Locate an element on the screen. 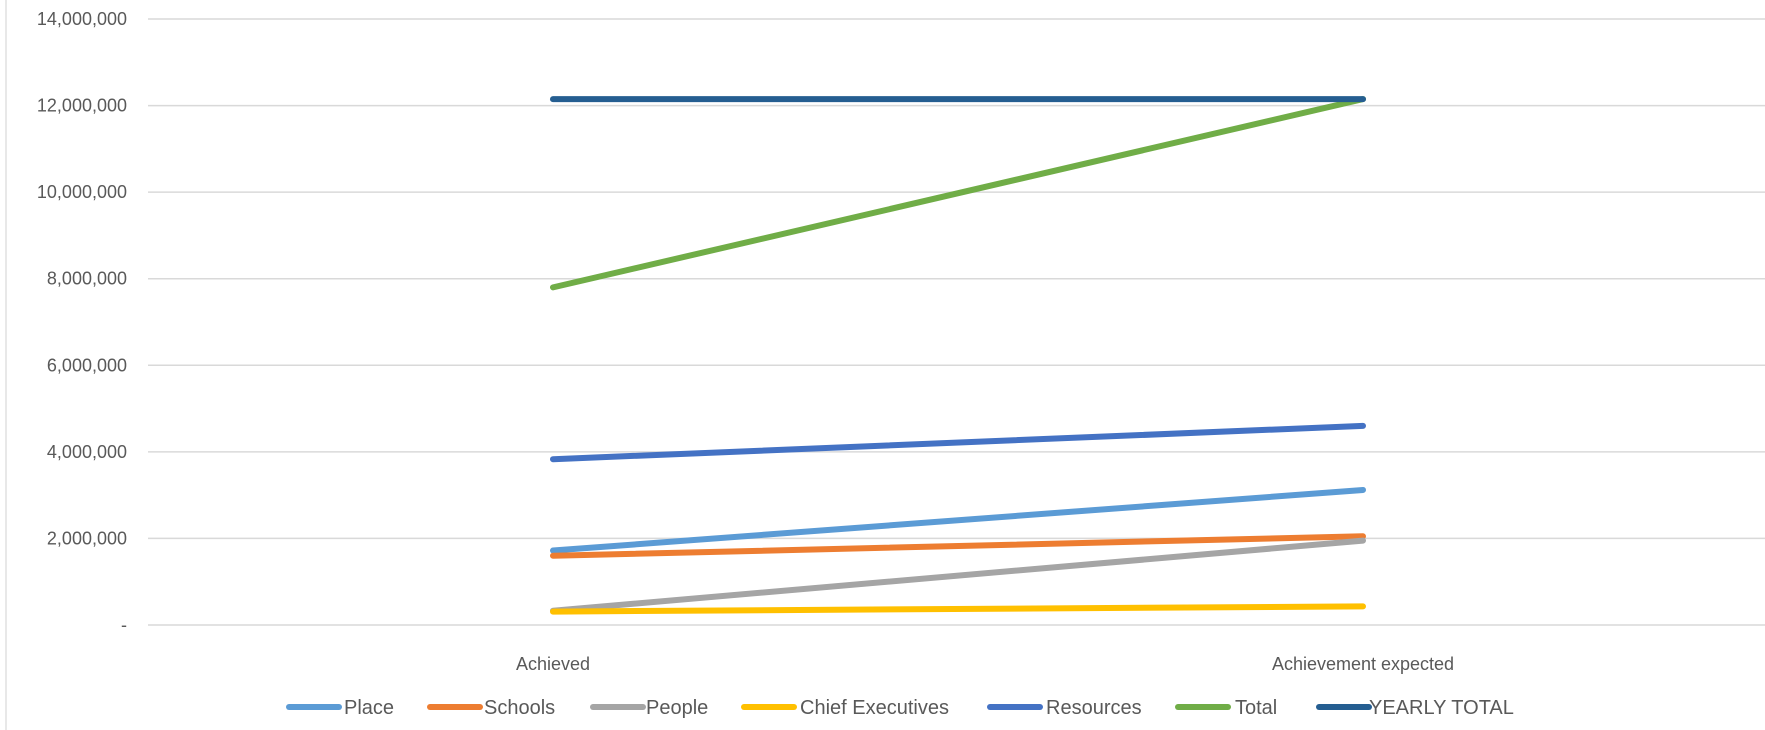  legend-label-place: Place is located at coordinates (369, 708).